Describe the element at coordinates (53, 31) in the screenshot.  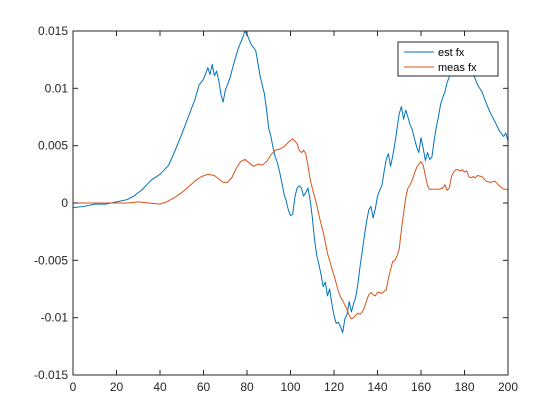
I see `y-tick-label: 0.015` at that location.